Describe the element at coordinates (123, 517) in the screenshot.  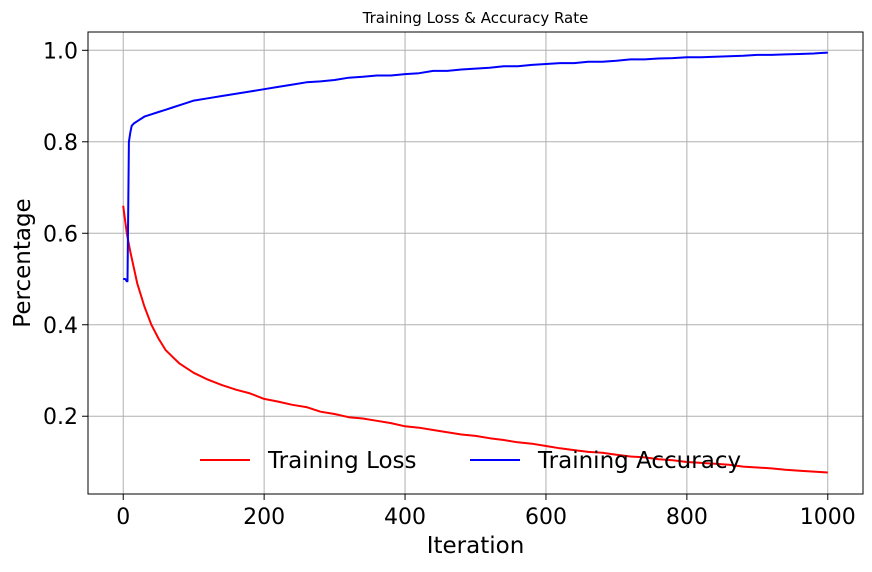
I see `x-tick-label: 0` at that location.